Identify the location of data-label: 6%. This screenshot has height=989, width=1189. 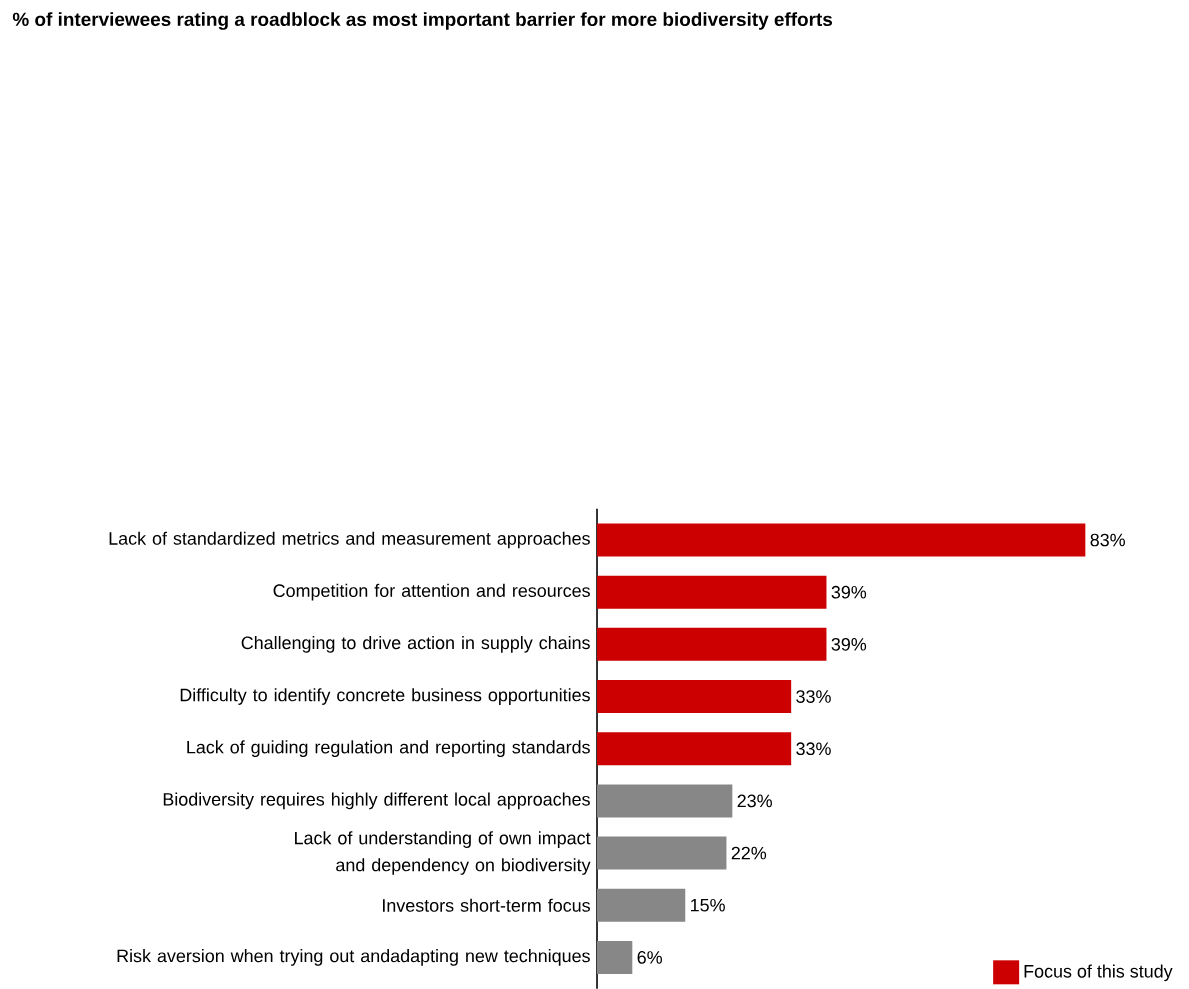
(649, 957).